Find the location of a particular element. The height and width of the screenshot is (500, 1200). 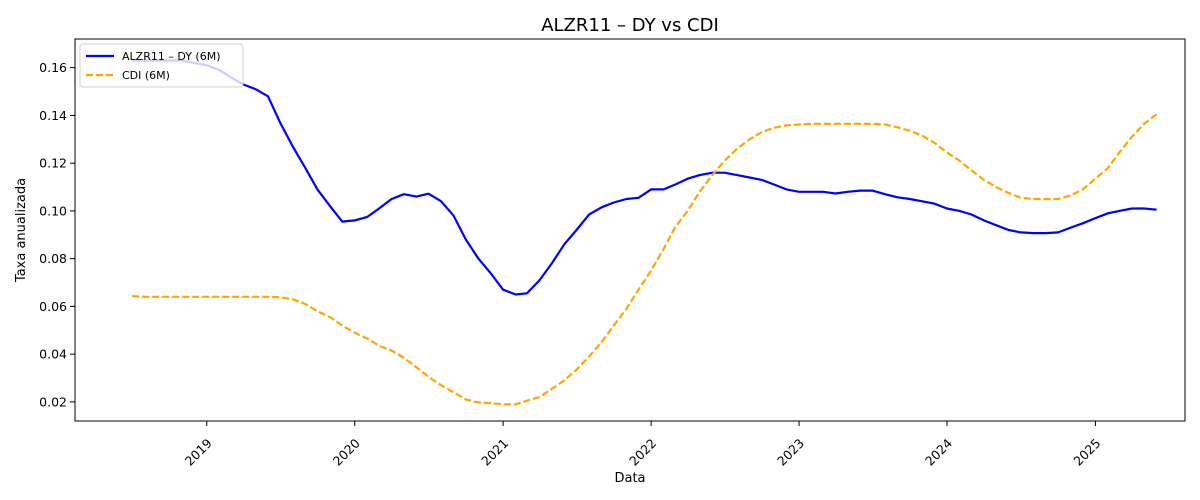

x-axis-title: Data is located at coordinates (629, 478).